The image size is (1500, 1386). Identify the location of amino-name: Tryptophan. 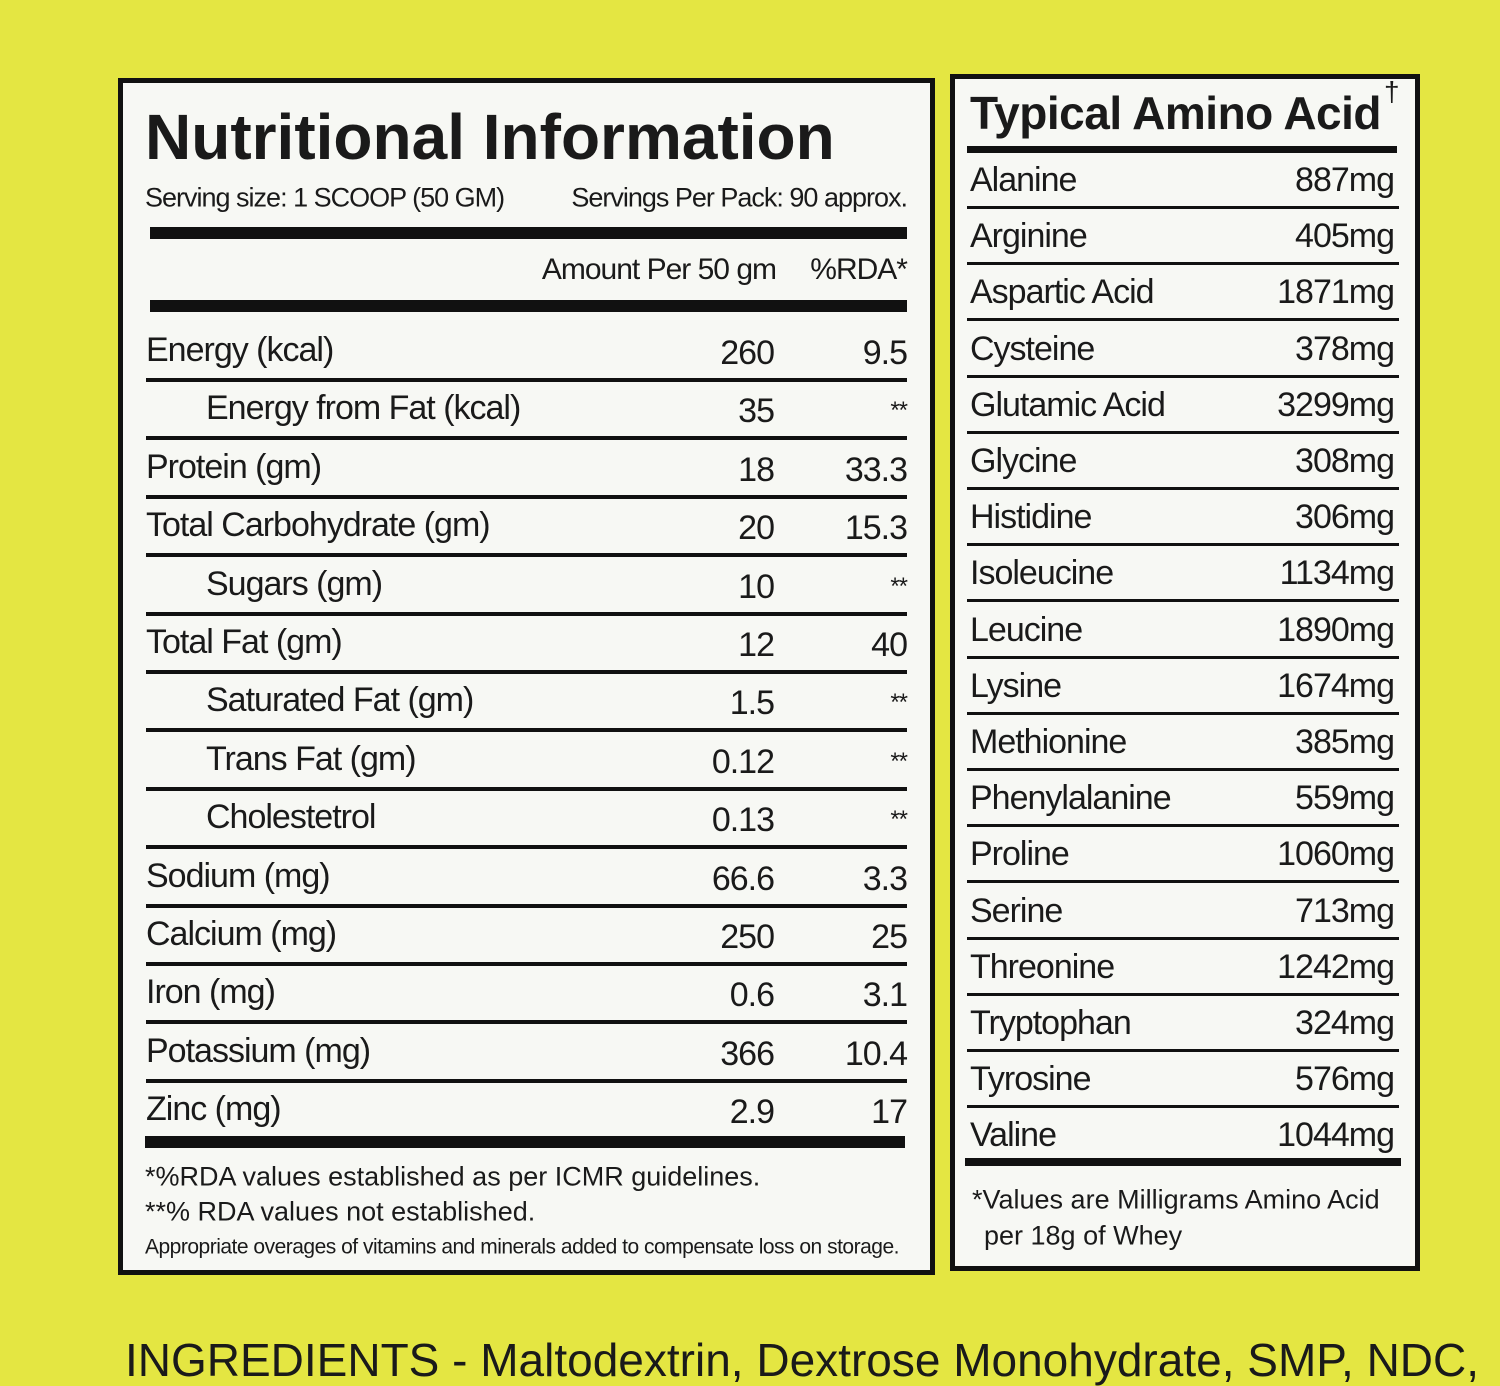
(1051, 1023).